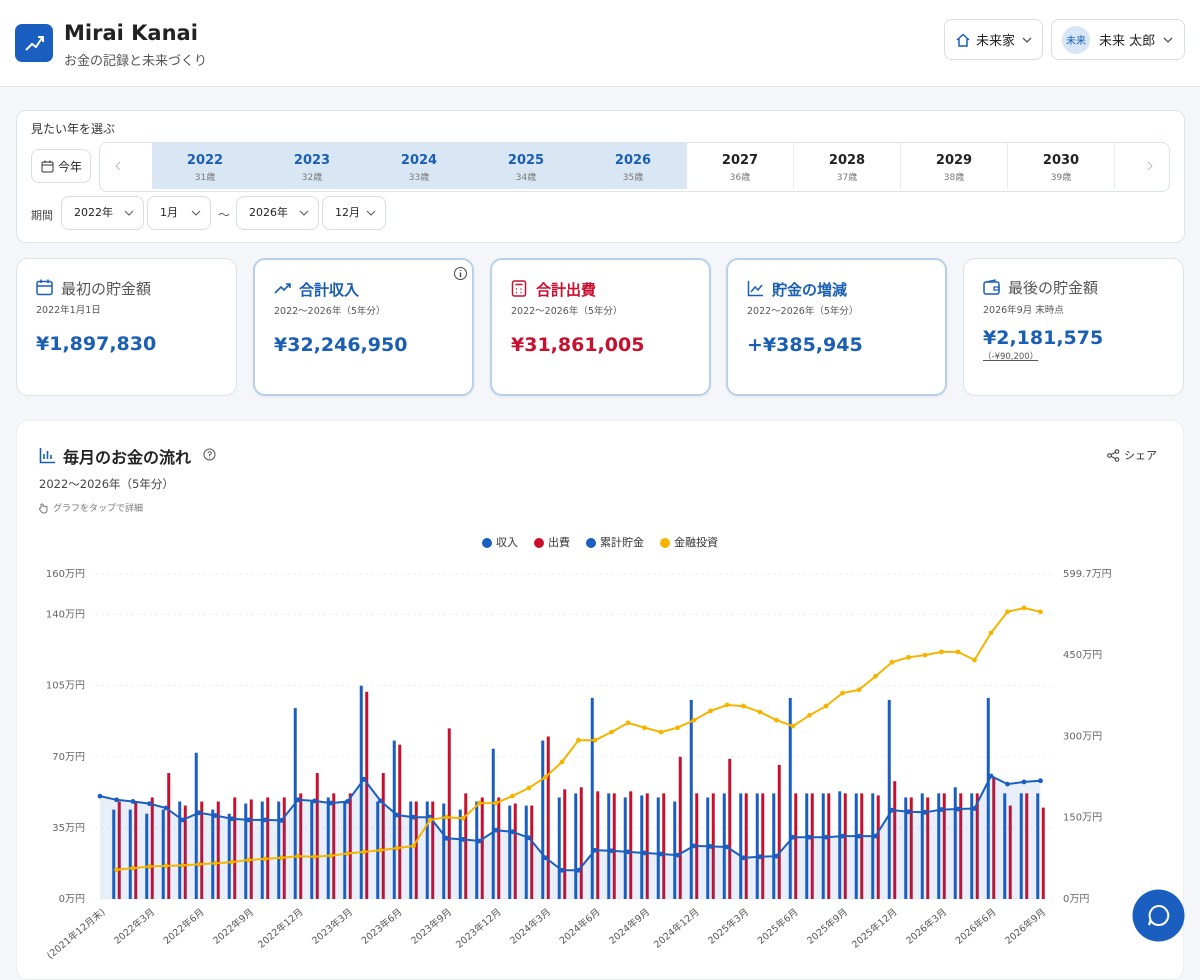  I want to click on year-cell: 2027 36歳, so click(740, 166).